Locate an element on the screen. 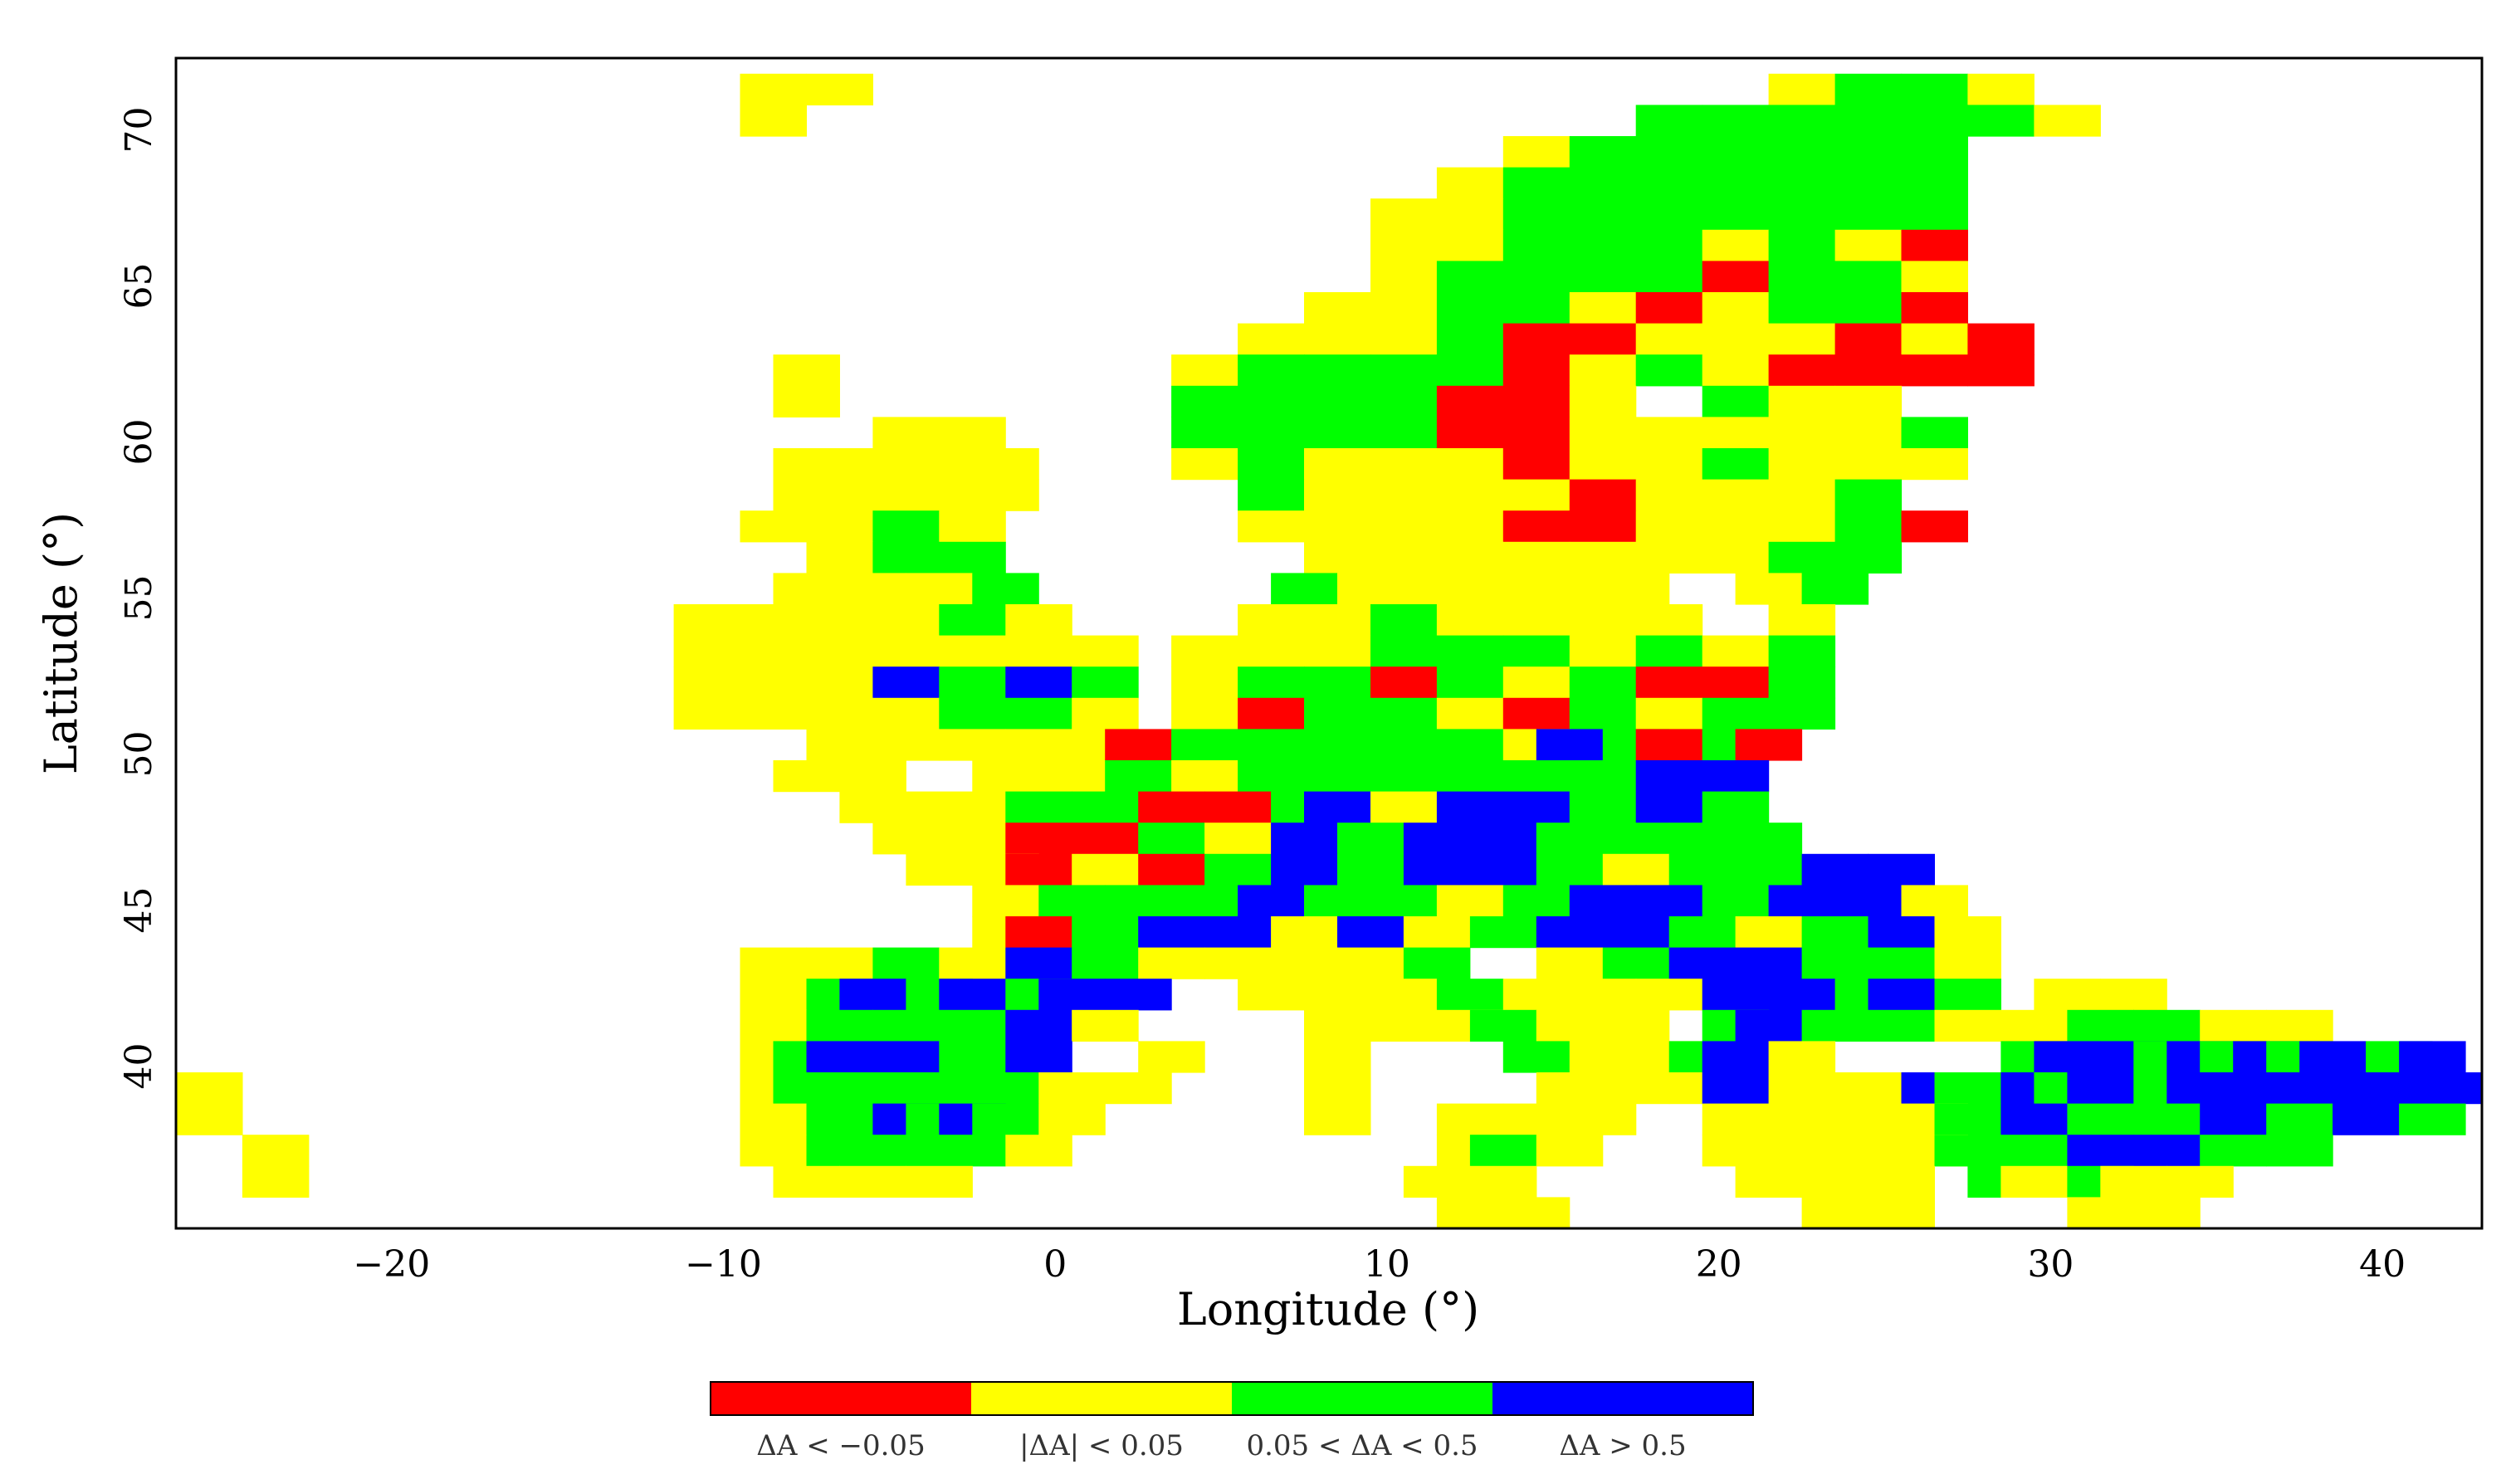 The height and width of the screenshot is (1484, 2506). legend-label: ΔA > 0.5 is located at coordinates (1623, 1445).